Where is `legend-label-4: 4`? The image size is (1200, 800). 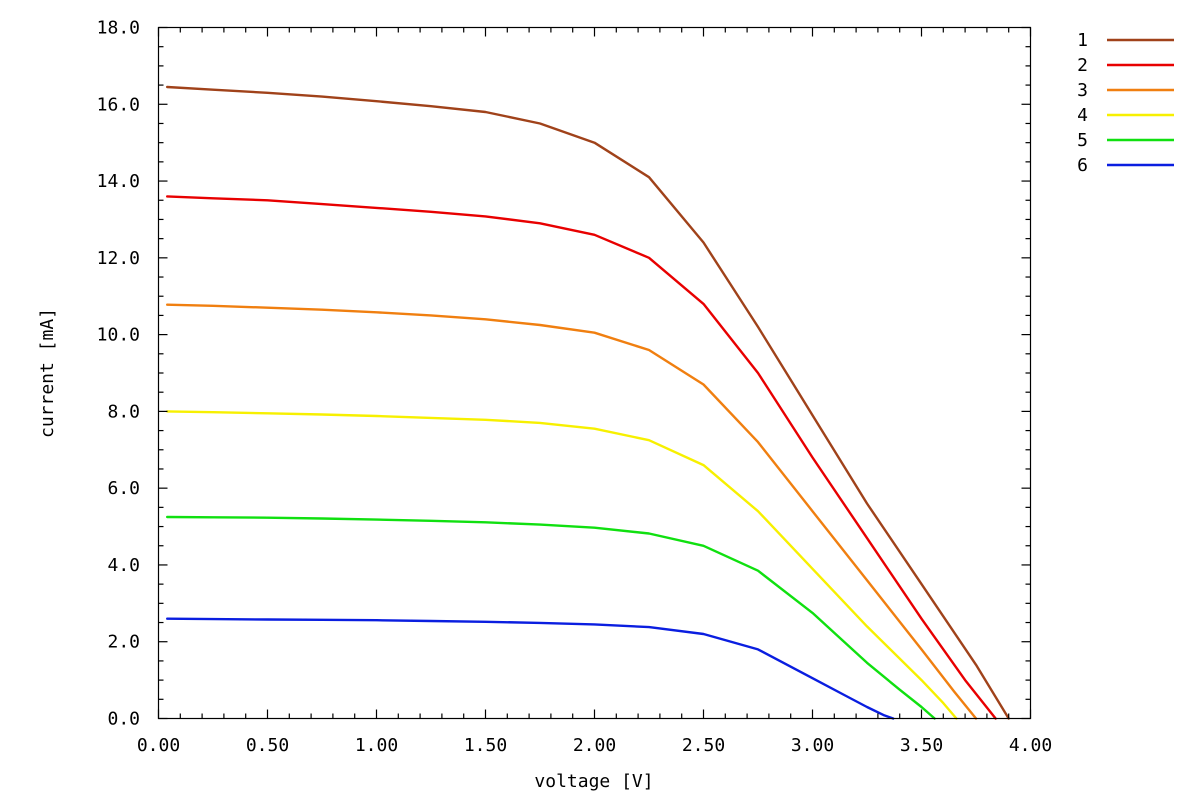
legend-label-4: 4 is located at coordinates (1082, 115).